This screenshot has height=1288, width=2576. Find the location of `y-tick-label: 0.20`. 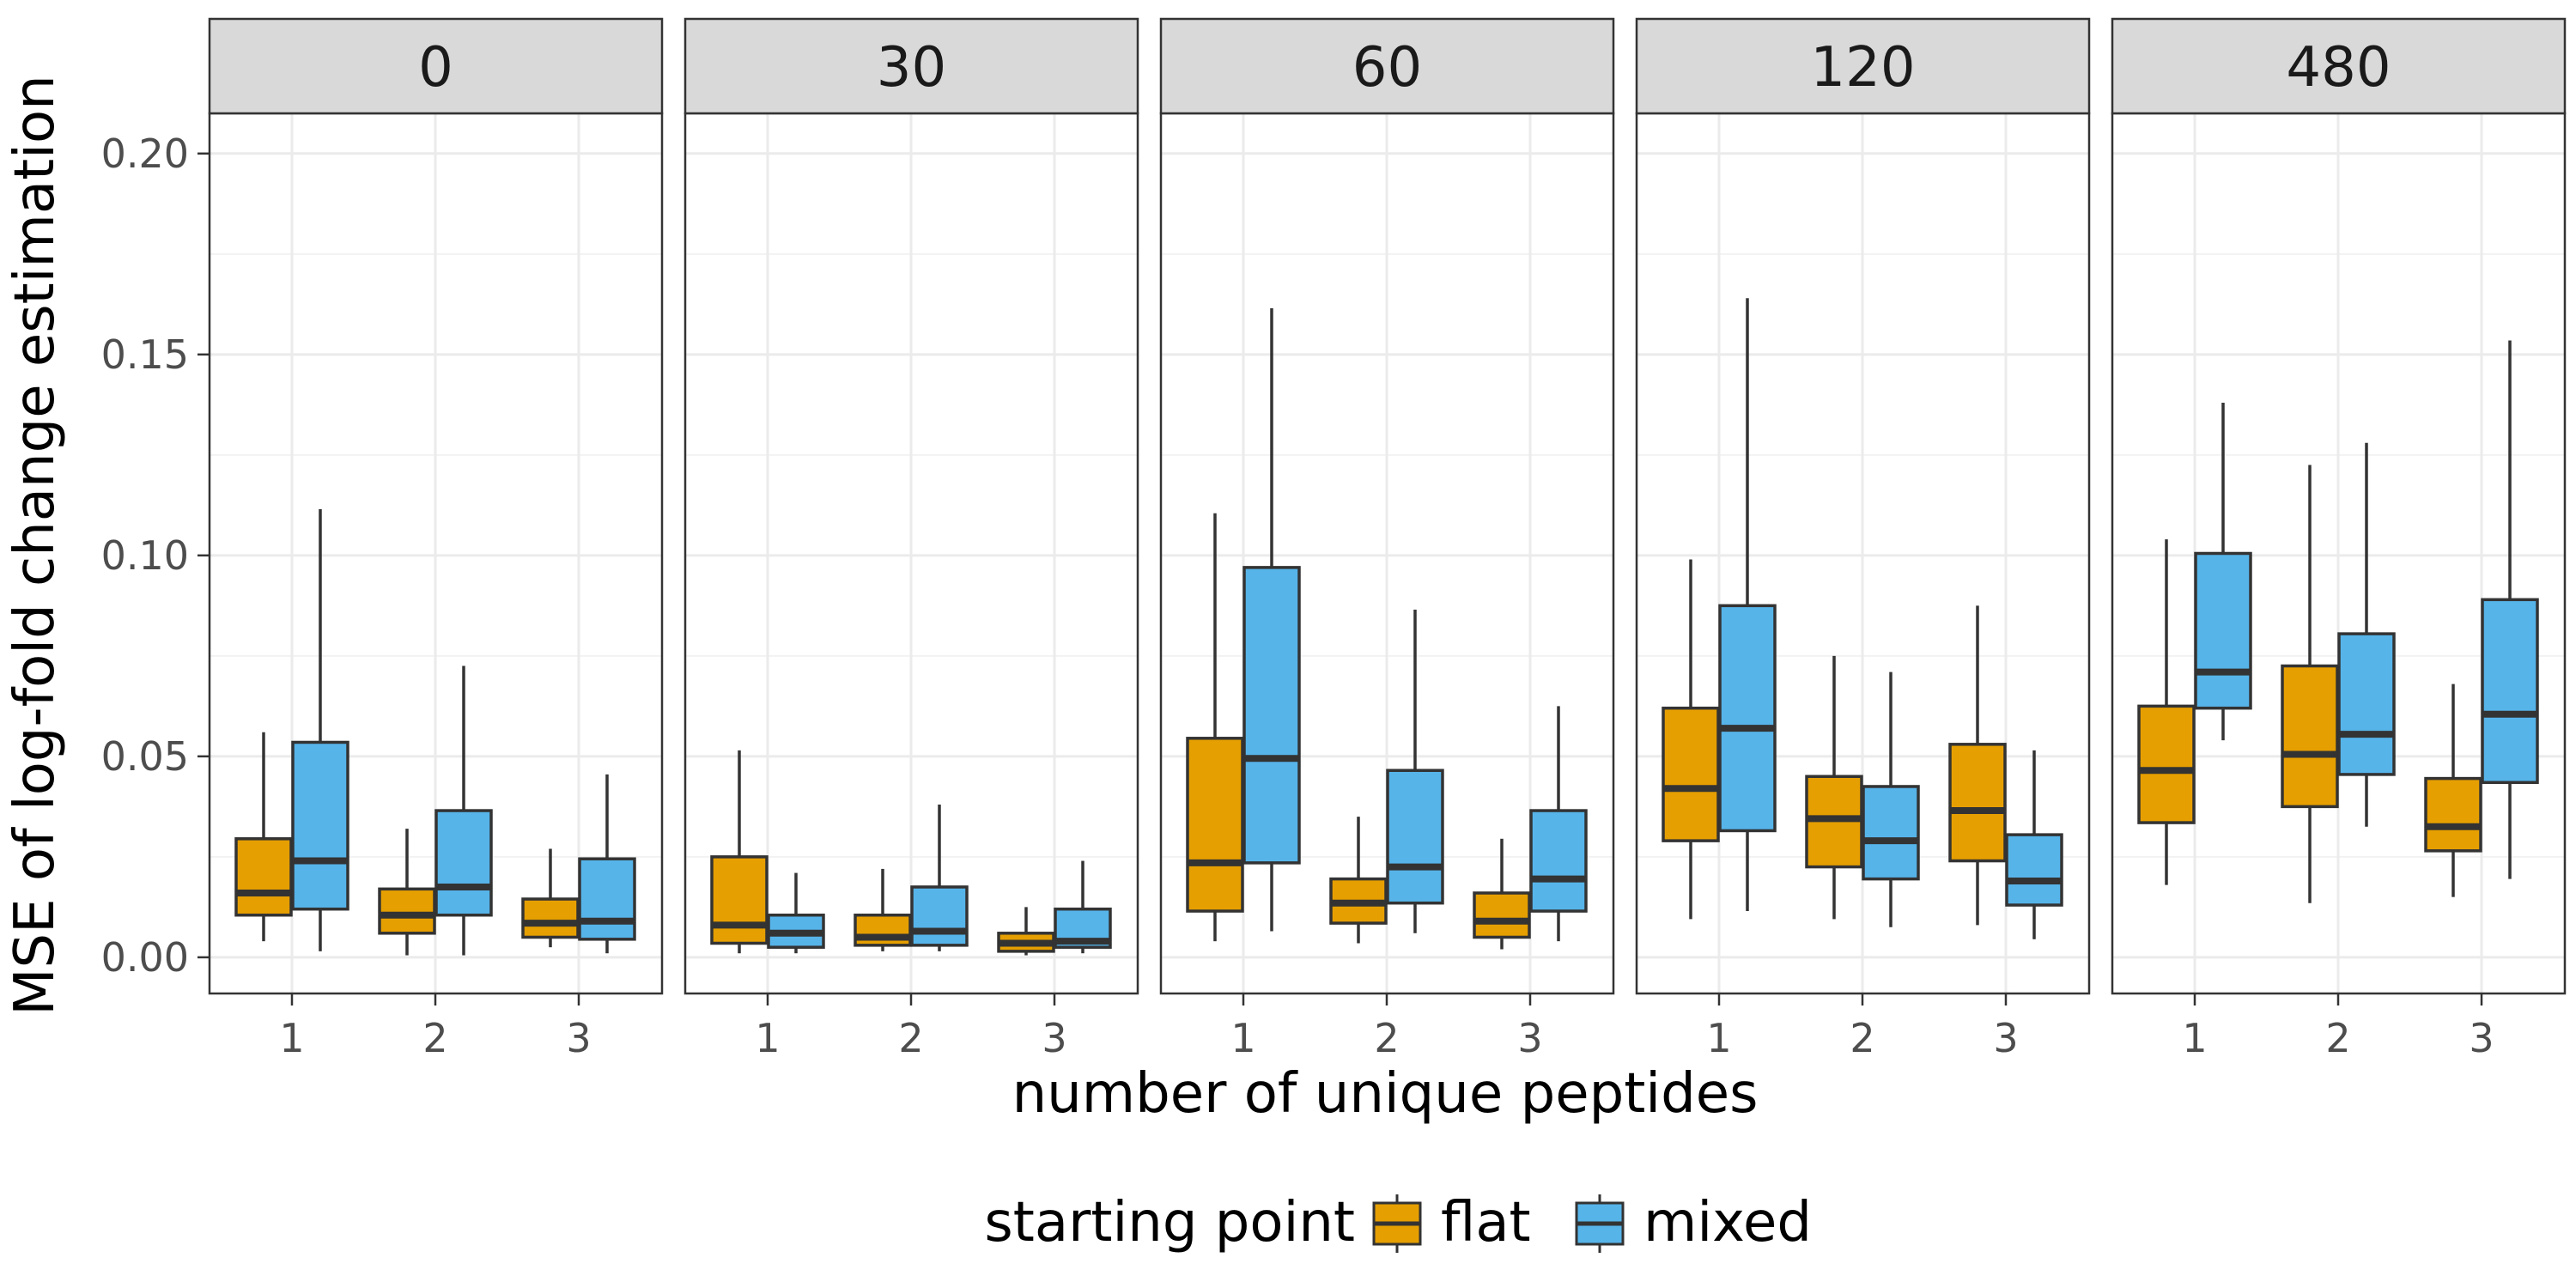

y-tick-label: 0.20 is located at coordinates (145, 154).